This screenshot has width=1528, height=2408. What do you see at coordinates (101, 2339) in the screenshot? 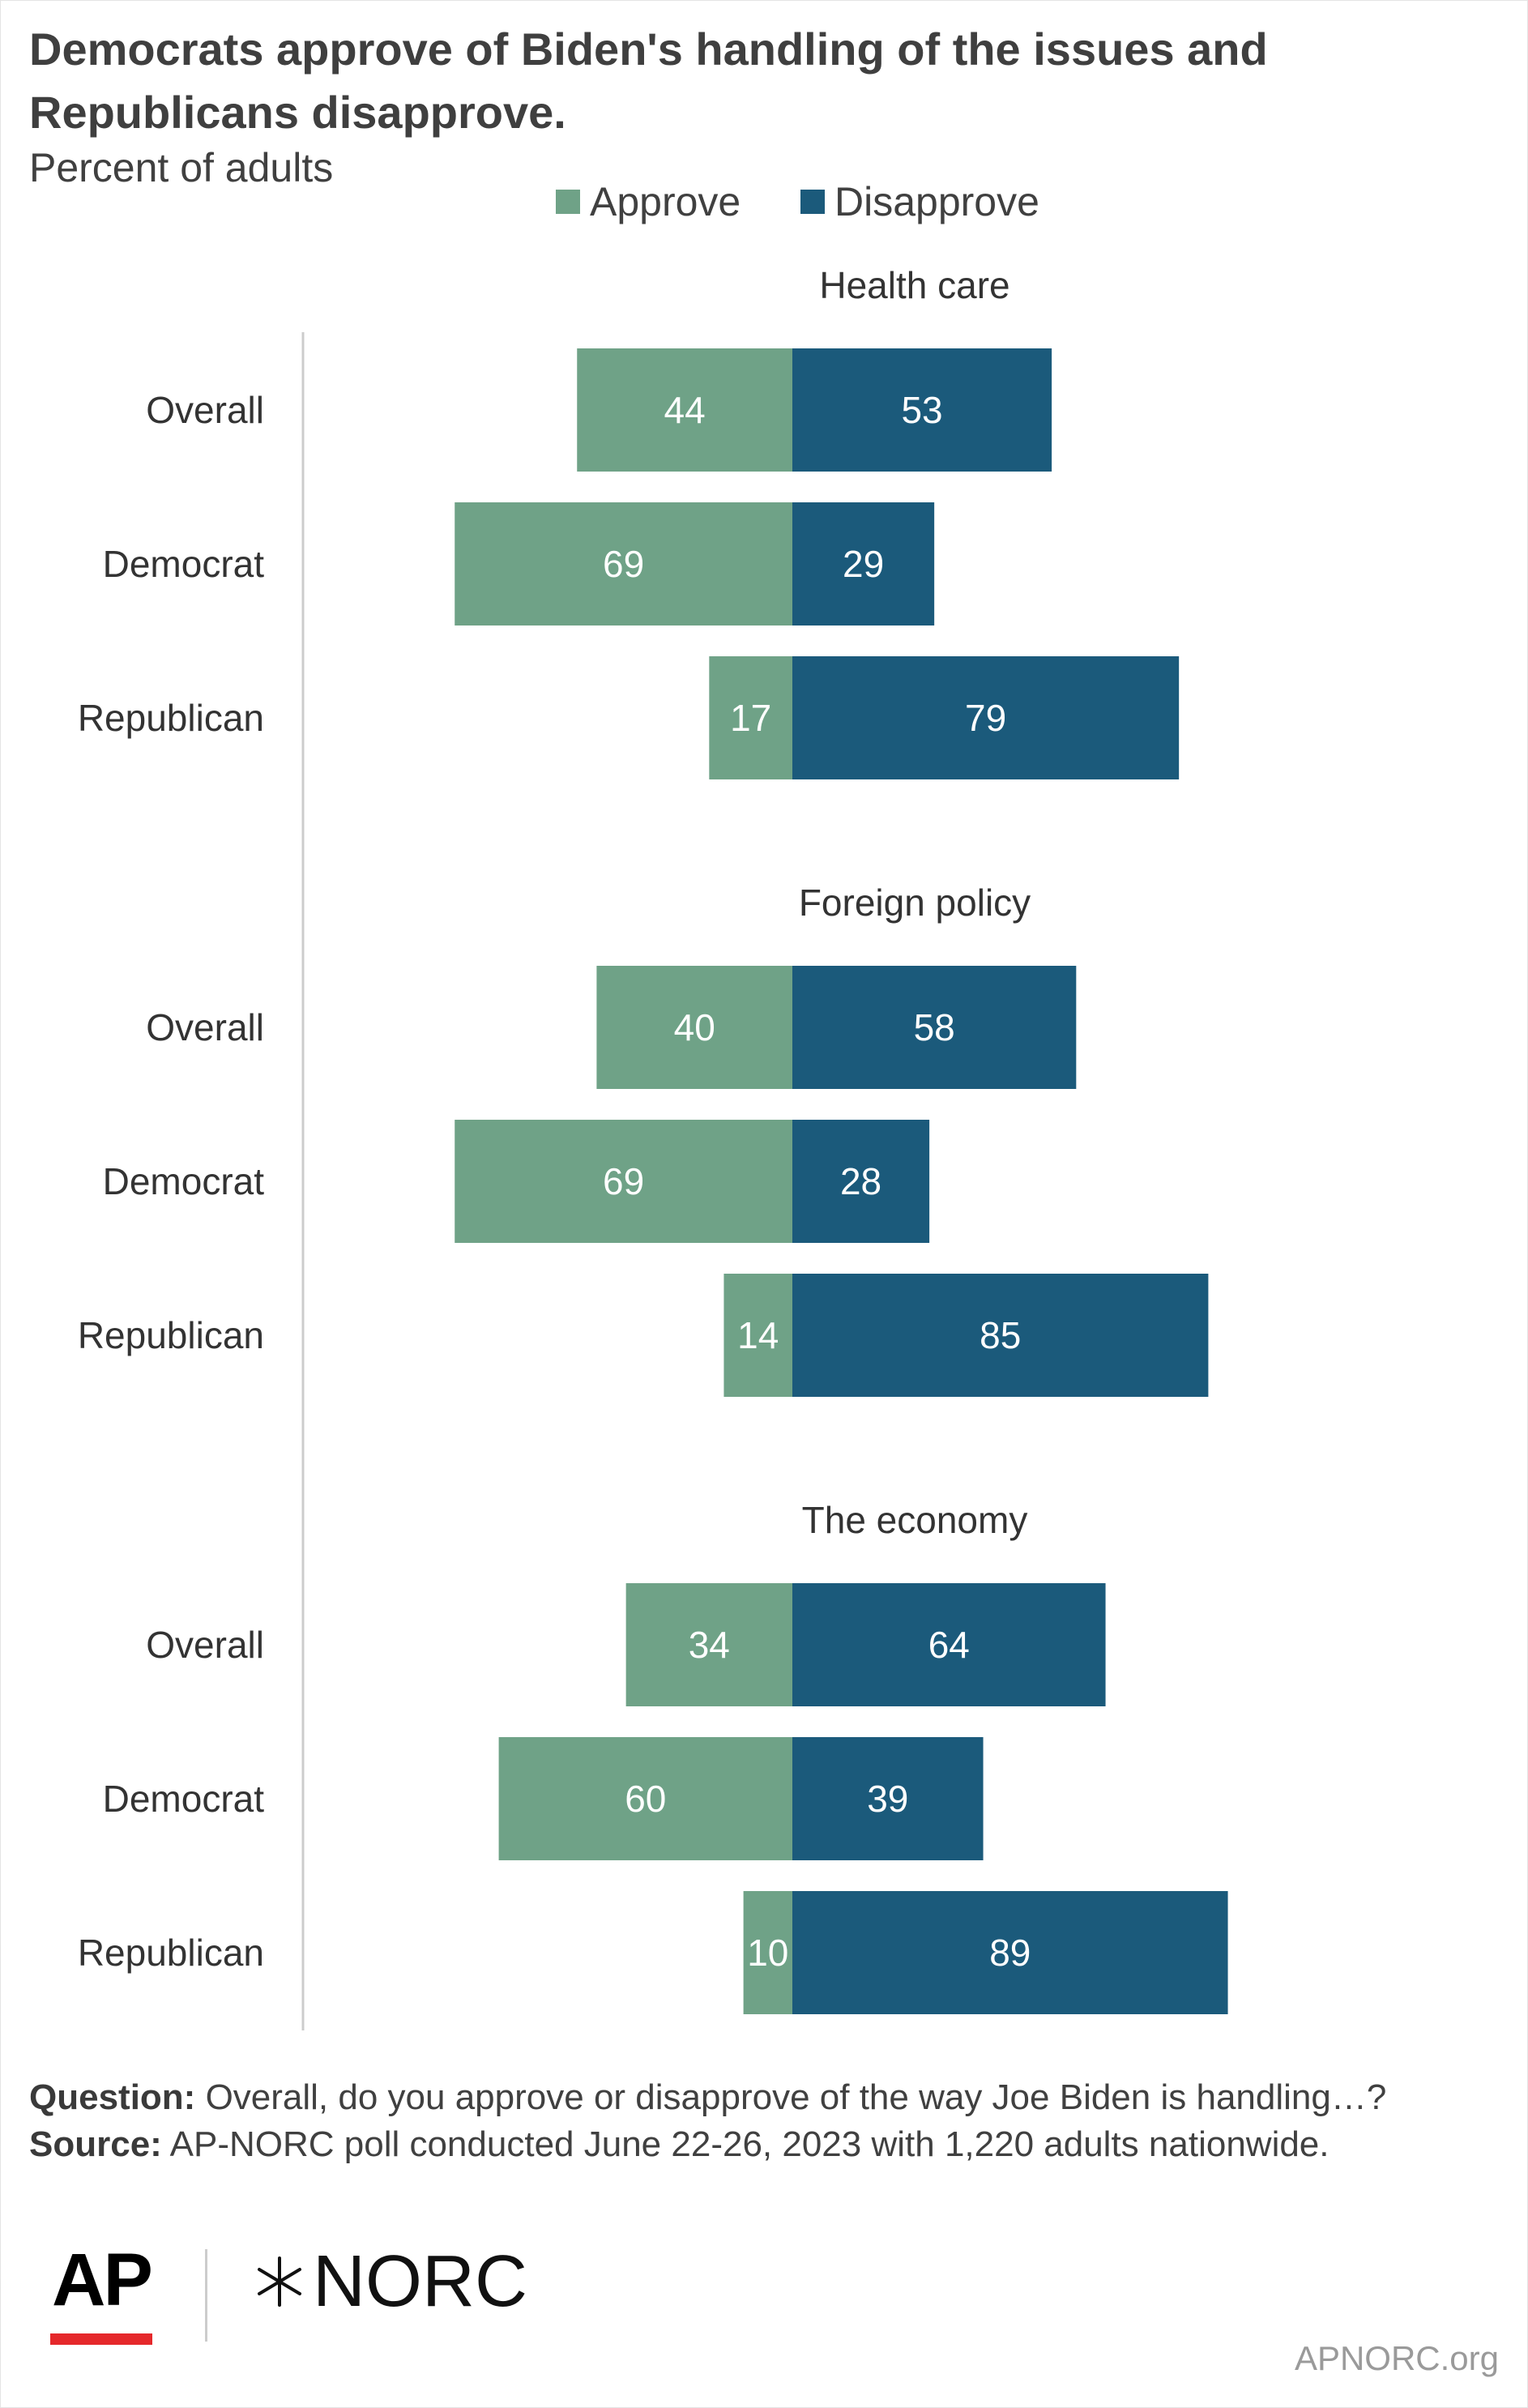
I see `ap-logo-underline` at bounding box center [101, 2339].